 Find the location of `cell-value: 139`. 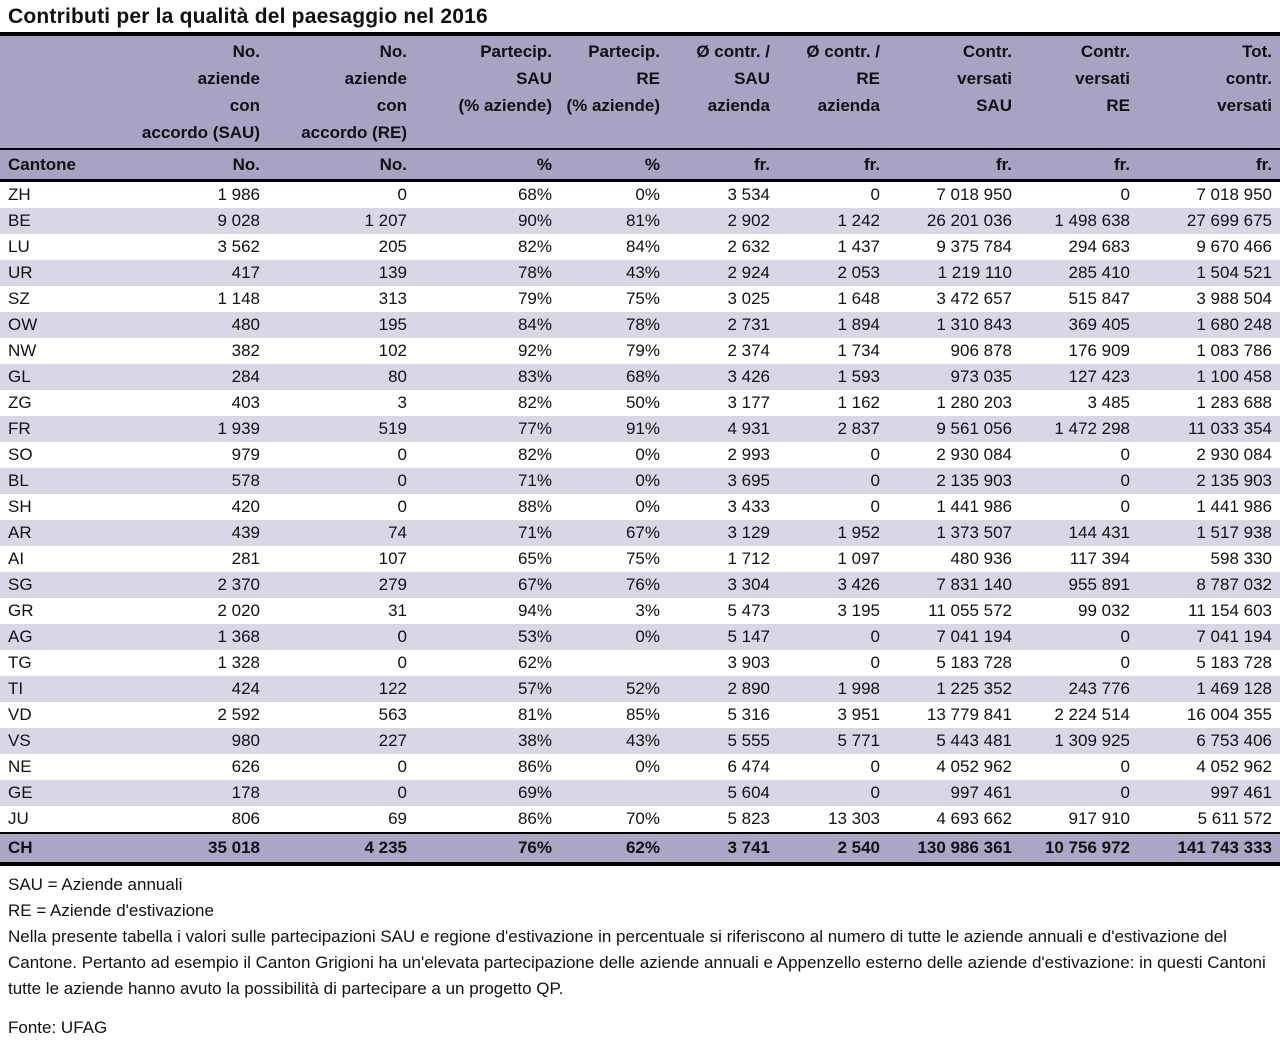

cell-value: 139 is located at coordinates (341, 273).